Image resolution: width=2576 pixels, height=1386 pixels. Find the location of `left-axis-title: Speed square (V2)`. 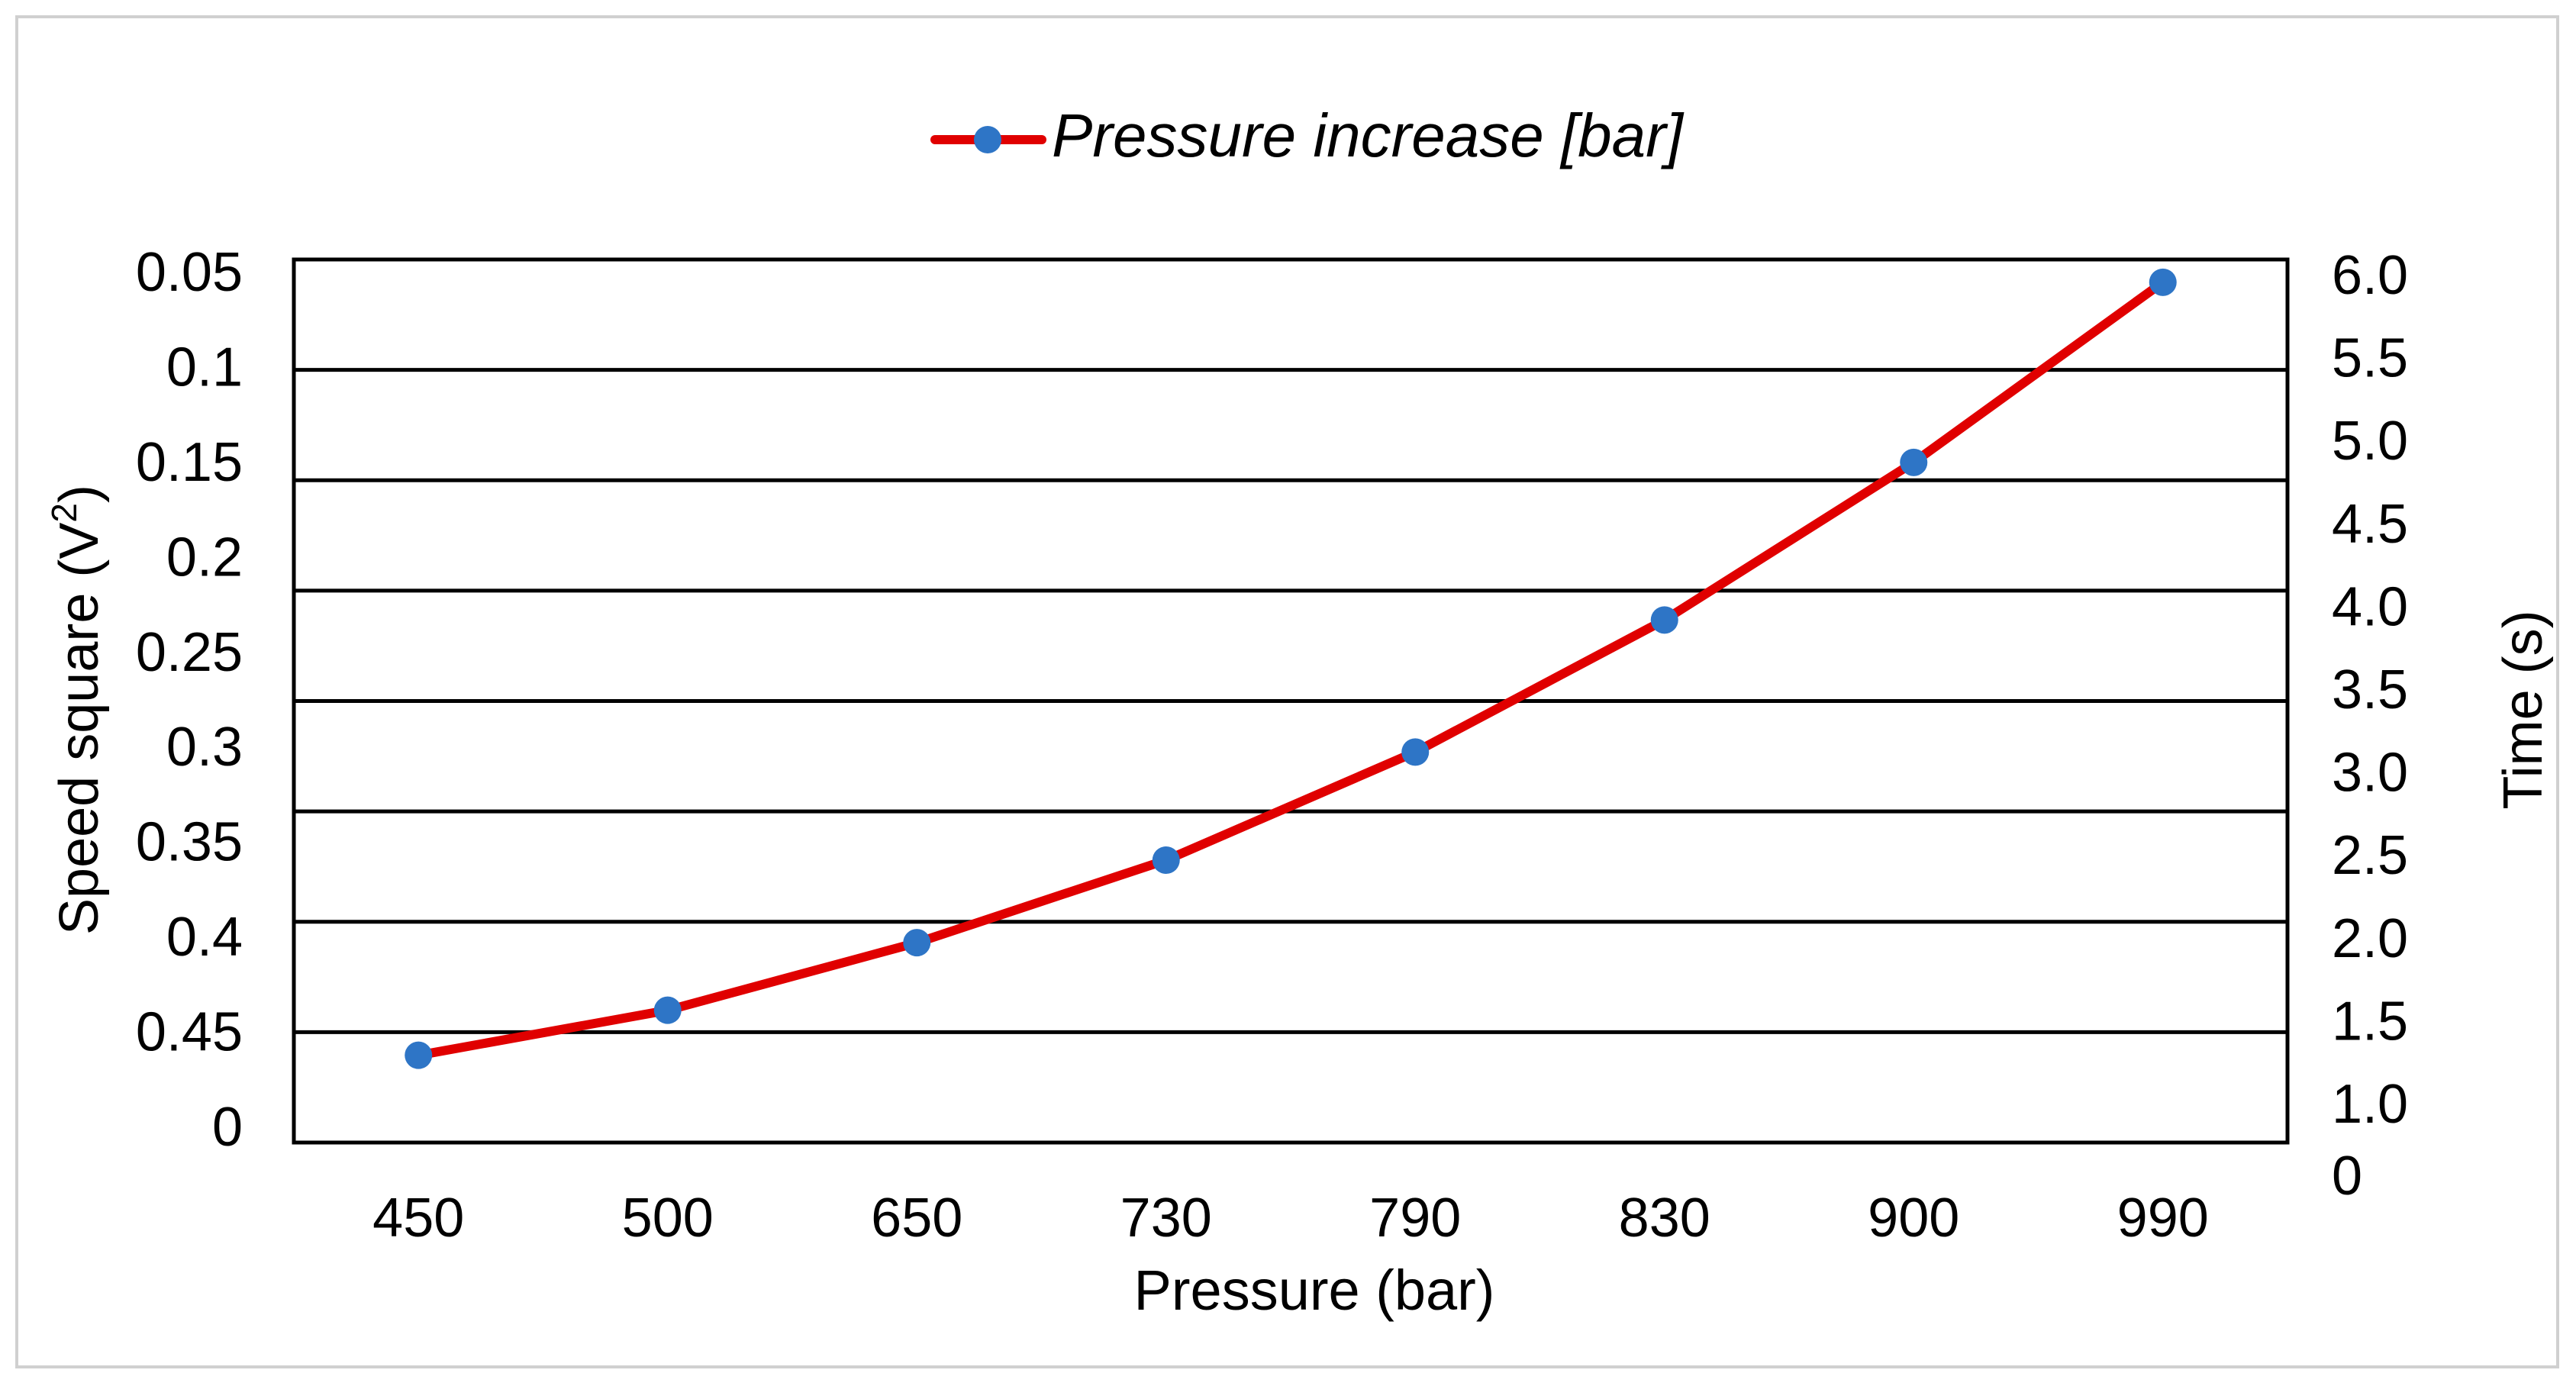

left-axis-title: Speed square (V2) is located at coordinates (77, 710).